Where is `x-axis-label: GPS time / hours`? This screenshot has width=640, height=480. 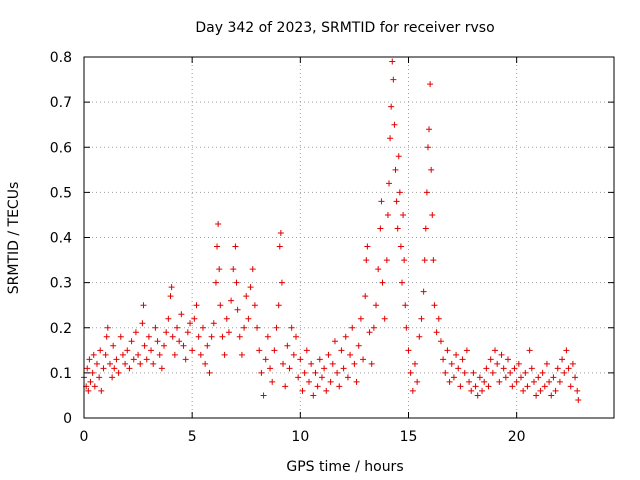
x-axis-label: GPS time / hours is located at coordinates (344, 467).